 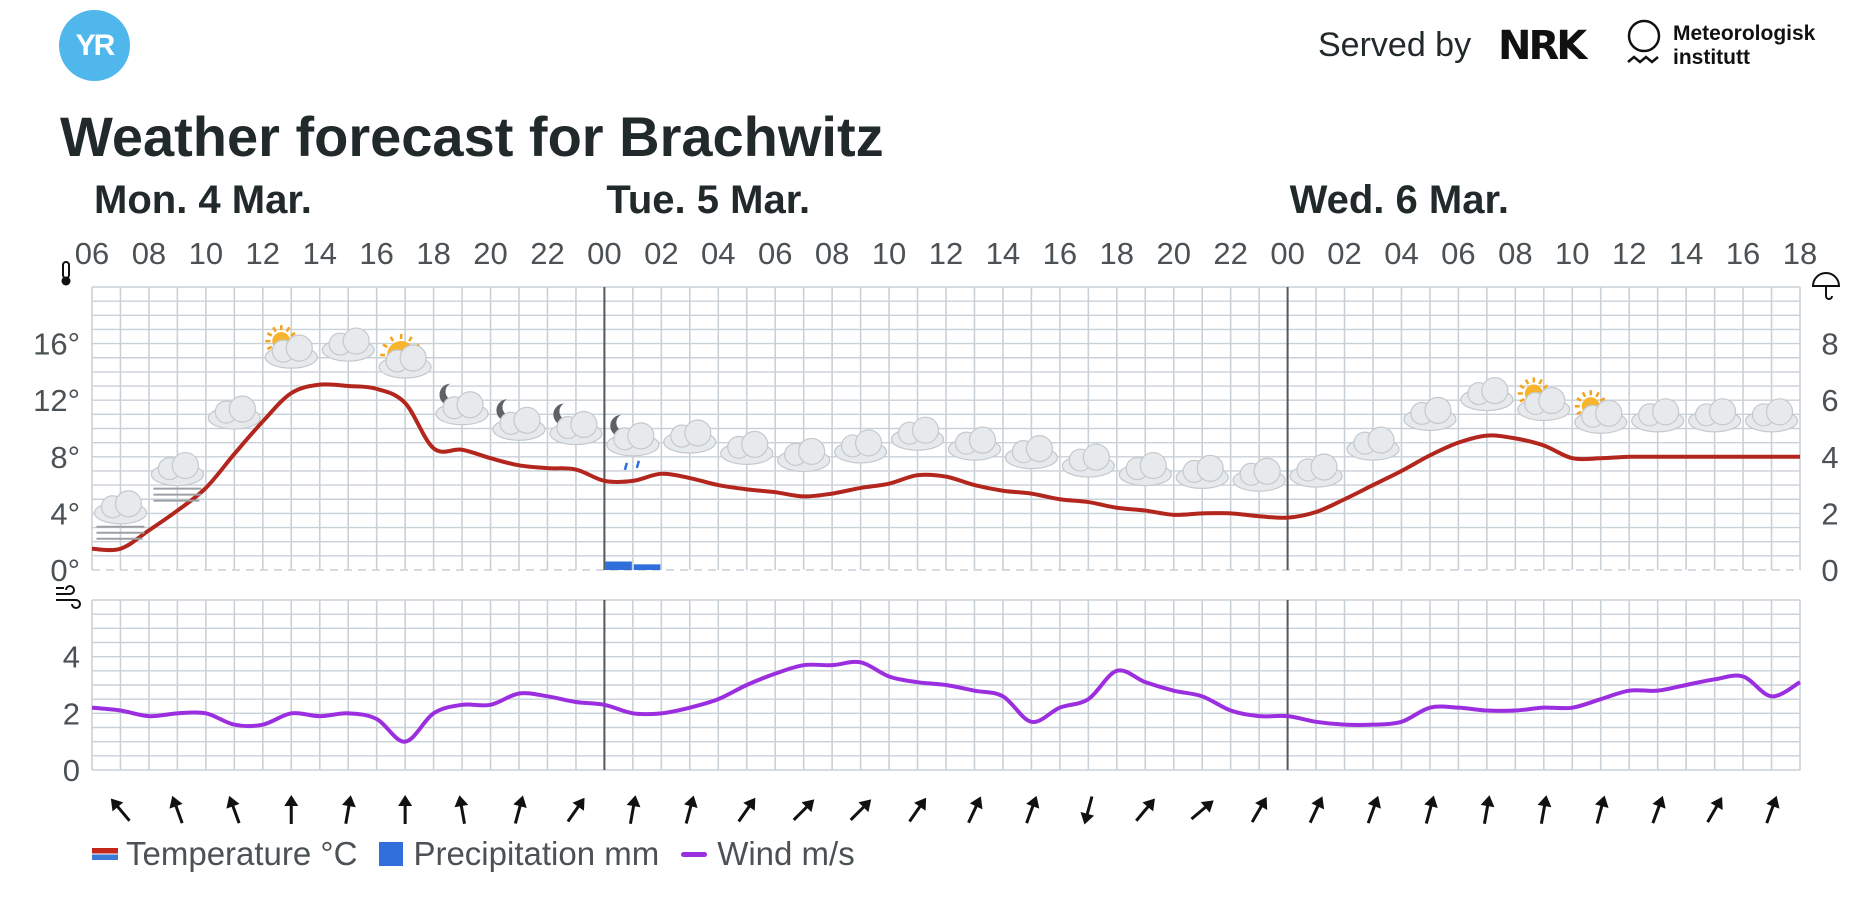 What do you see at coordinates (56, 344) in the screenshot?
I see `temperature-tick-label: 16°` at bounding box center [56, 344].